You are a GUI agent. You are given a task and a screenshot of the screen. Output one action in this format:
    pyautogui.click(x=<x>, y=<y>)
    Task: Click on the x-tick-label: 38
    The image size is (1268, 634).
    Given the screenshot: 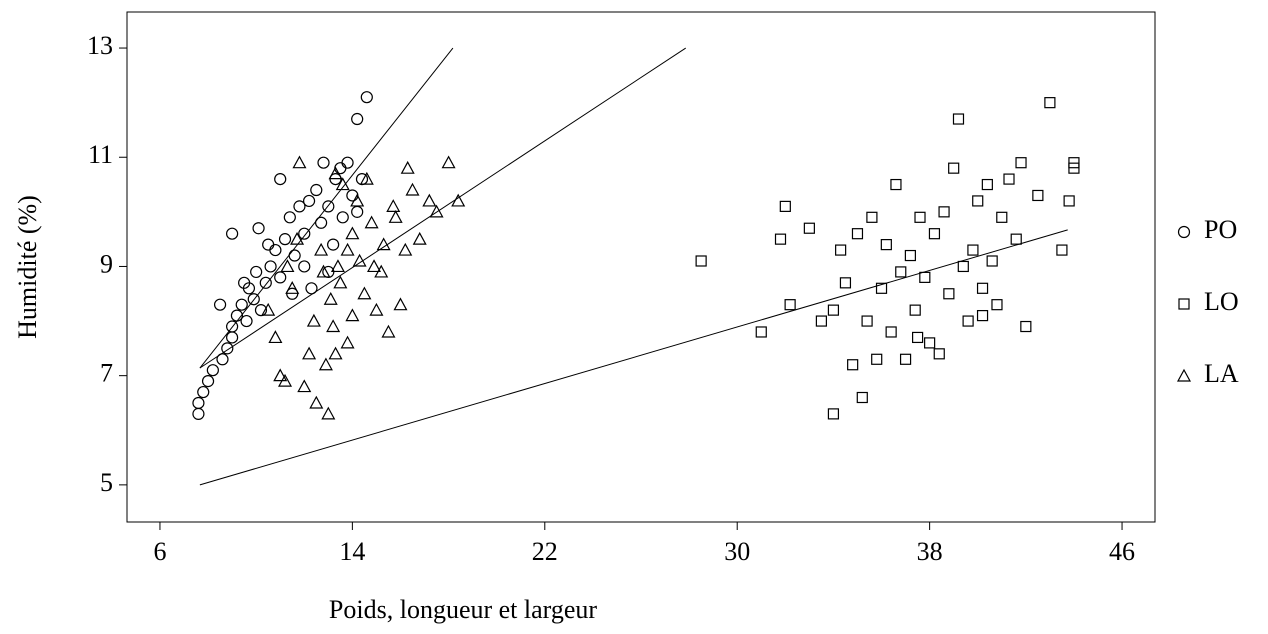 What is the action you would take?
    pyautogui.click(x=930, y=551)
    